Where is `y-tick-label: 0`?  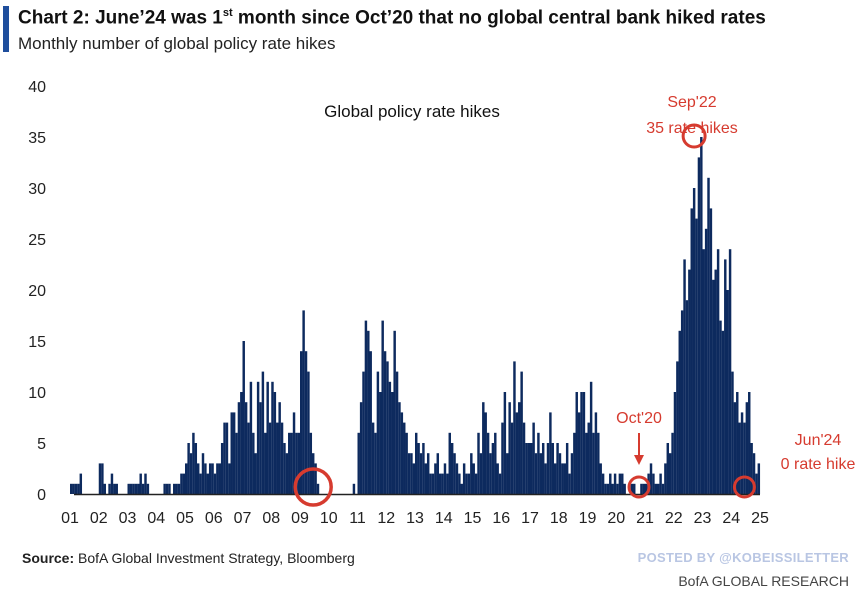 y-tick-label: 0 is located at coordinates (41, 495).